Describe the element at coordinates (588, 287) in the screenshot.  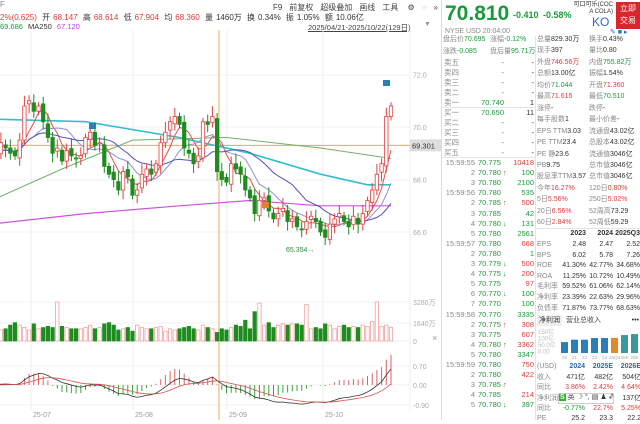
I see `fin-row: 毛利率 59.52% 61.06% 62.14%` at that location.